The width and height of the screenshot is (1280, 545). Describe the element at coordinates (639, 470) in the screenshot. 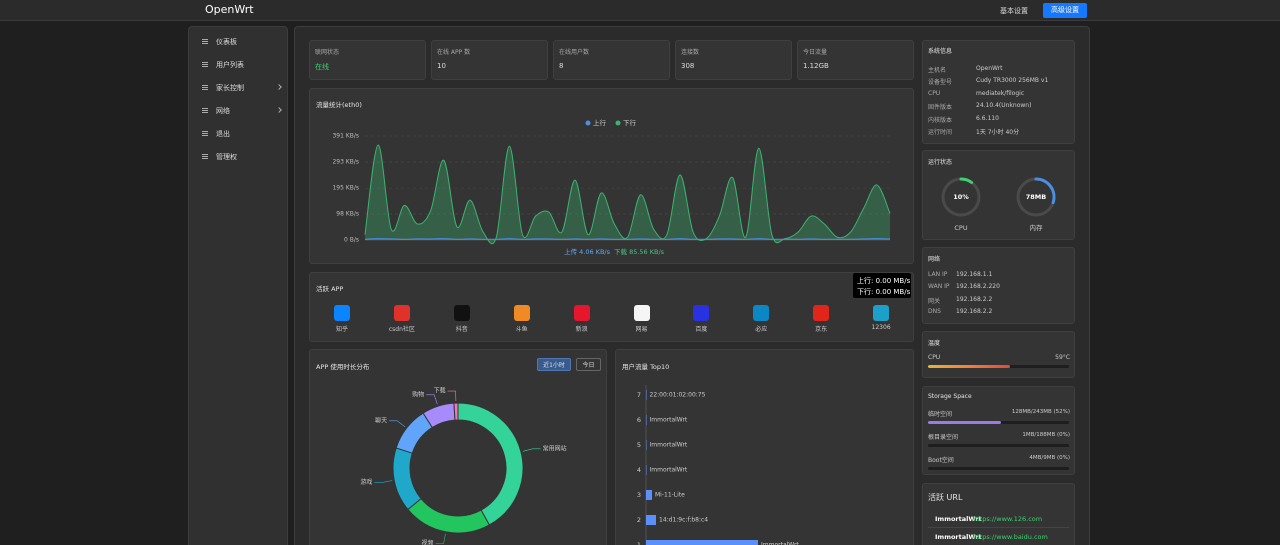

I see `rank-label: 4` at that location.